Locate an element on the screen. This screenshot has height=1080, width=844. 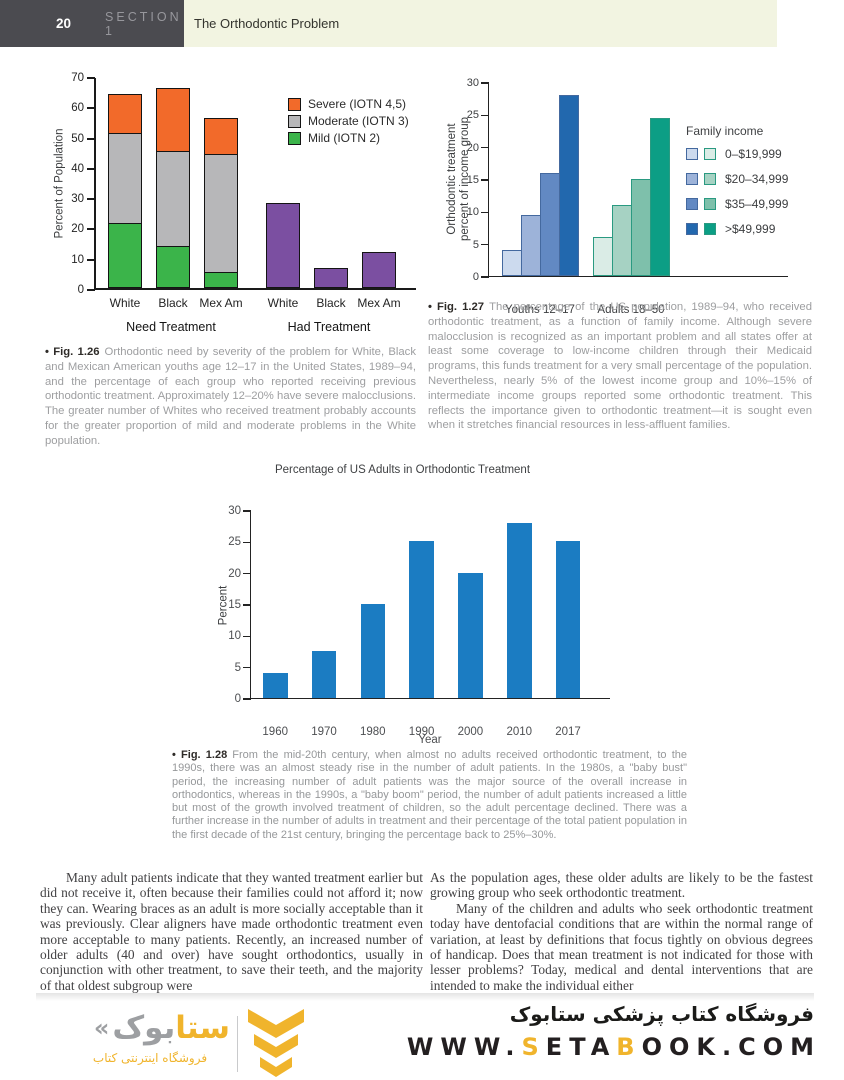
fig126-group-label-need-treatment: Need Treatment is located at coordinates (171, 327).